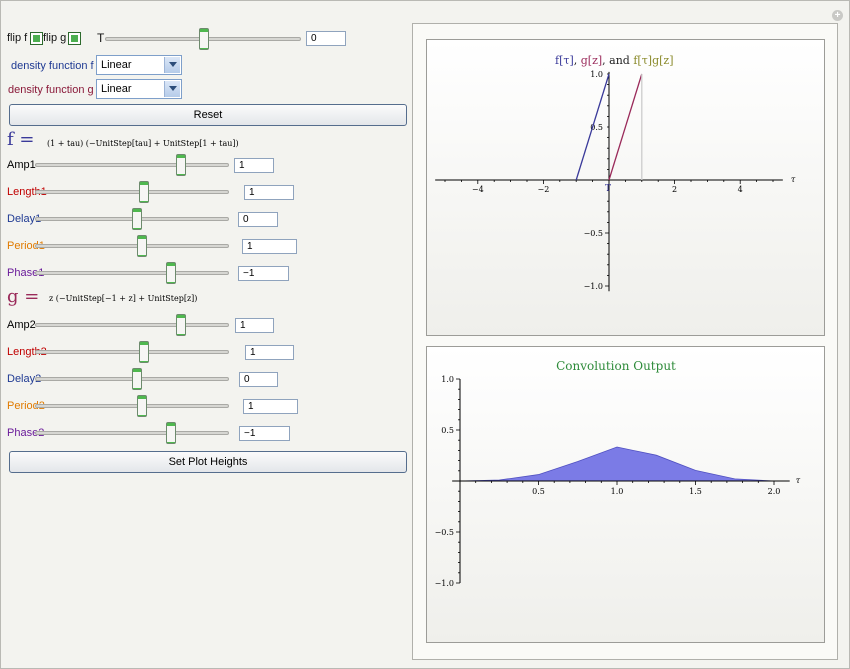 The width and height of the screenshot is (850, 669). I want to click on g-param-label: Length2, so click(27, 352).